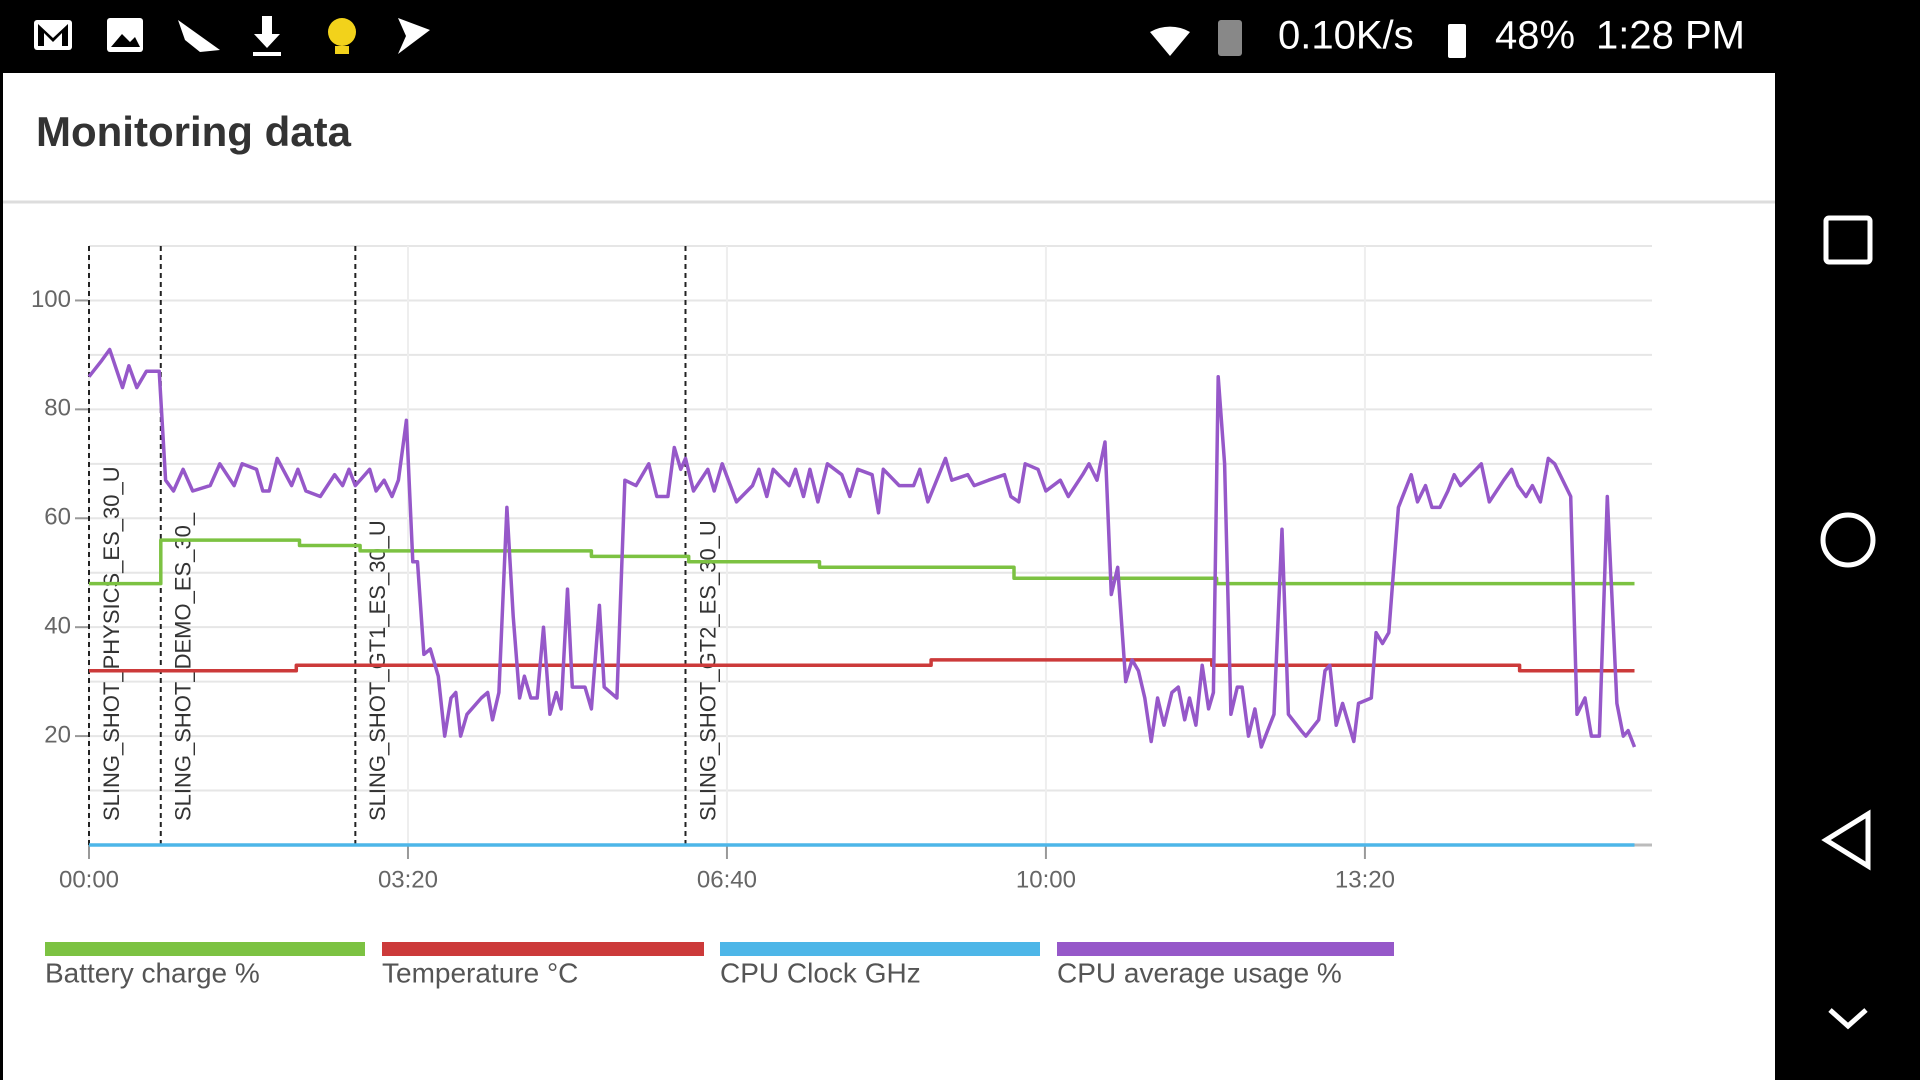 This screenshot has height=1080, width=1920. I want to click on nav-bar, so click(1848, 622).